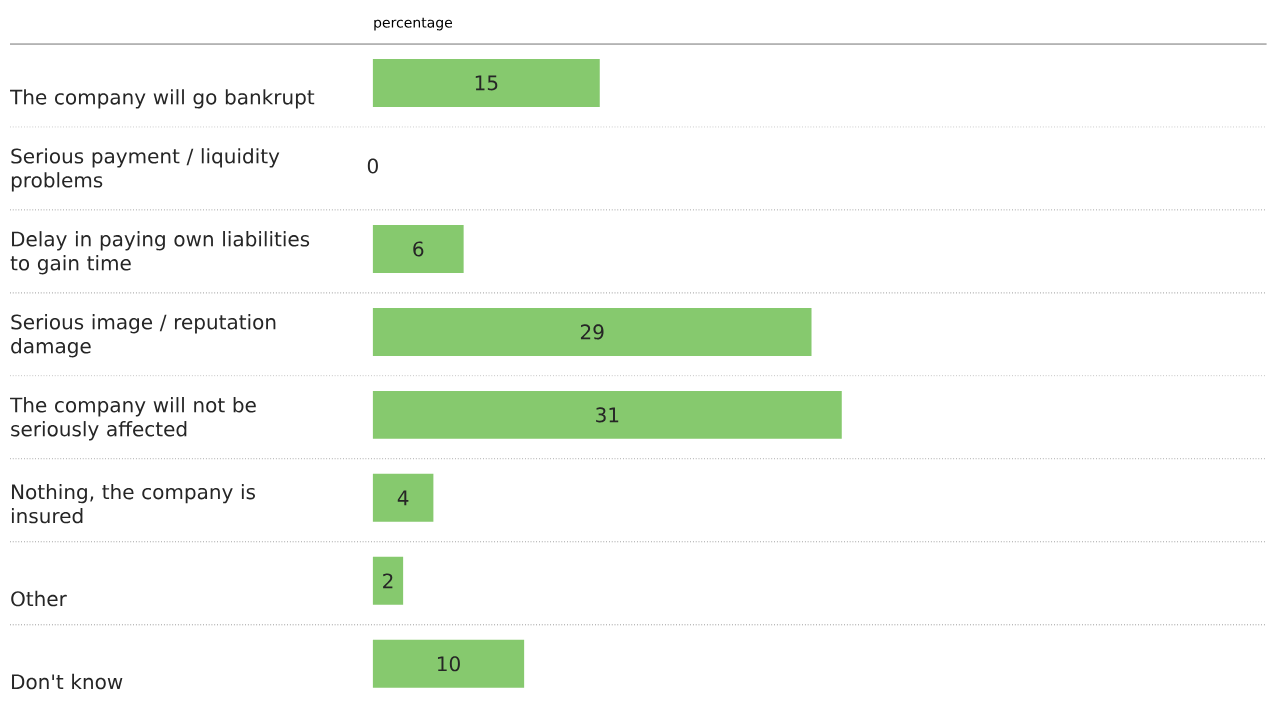 This screenshot has width=1267, height=702. I want to click on data-label: 10, so click(448, 664).